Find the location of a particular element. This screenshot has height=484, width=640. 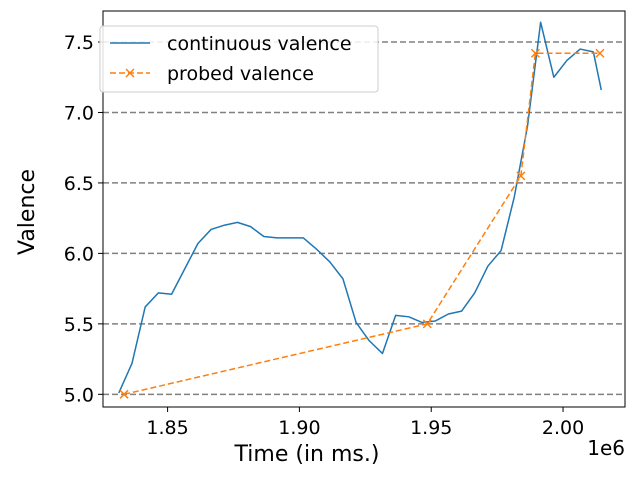

y-tick-label: 7.5 is located at coordinates (79, 43).